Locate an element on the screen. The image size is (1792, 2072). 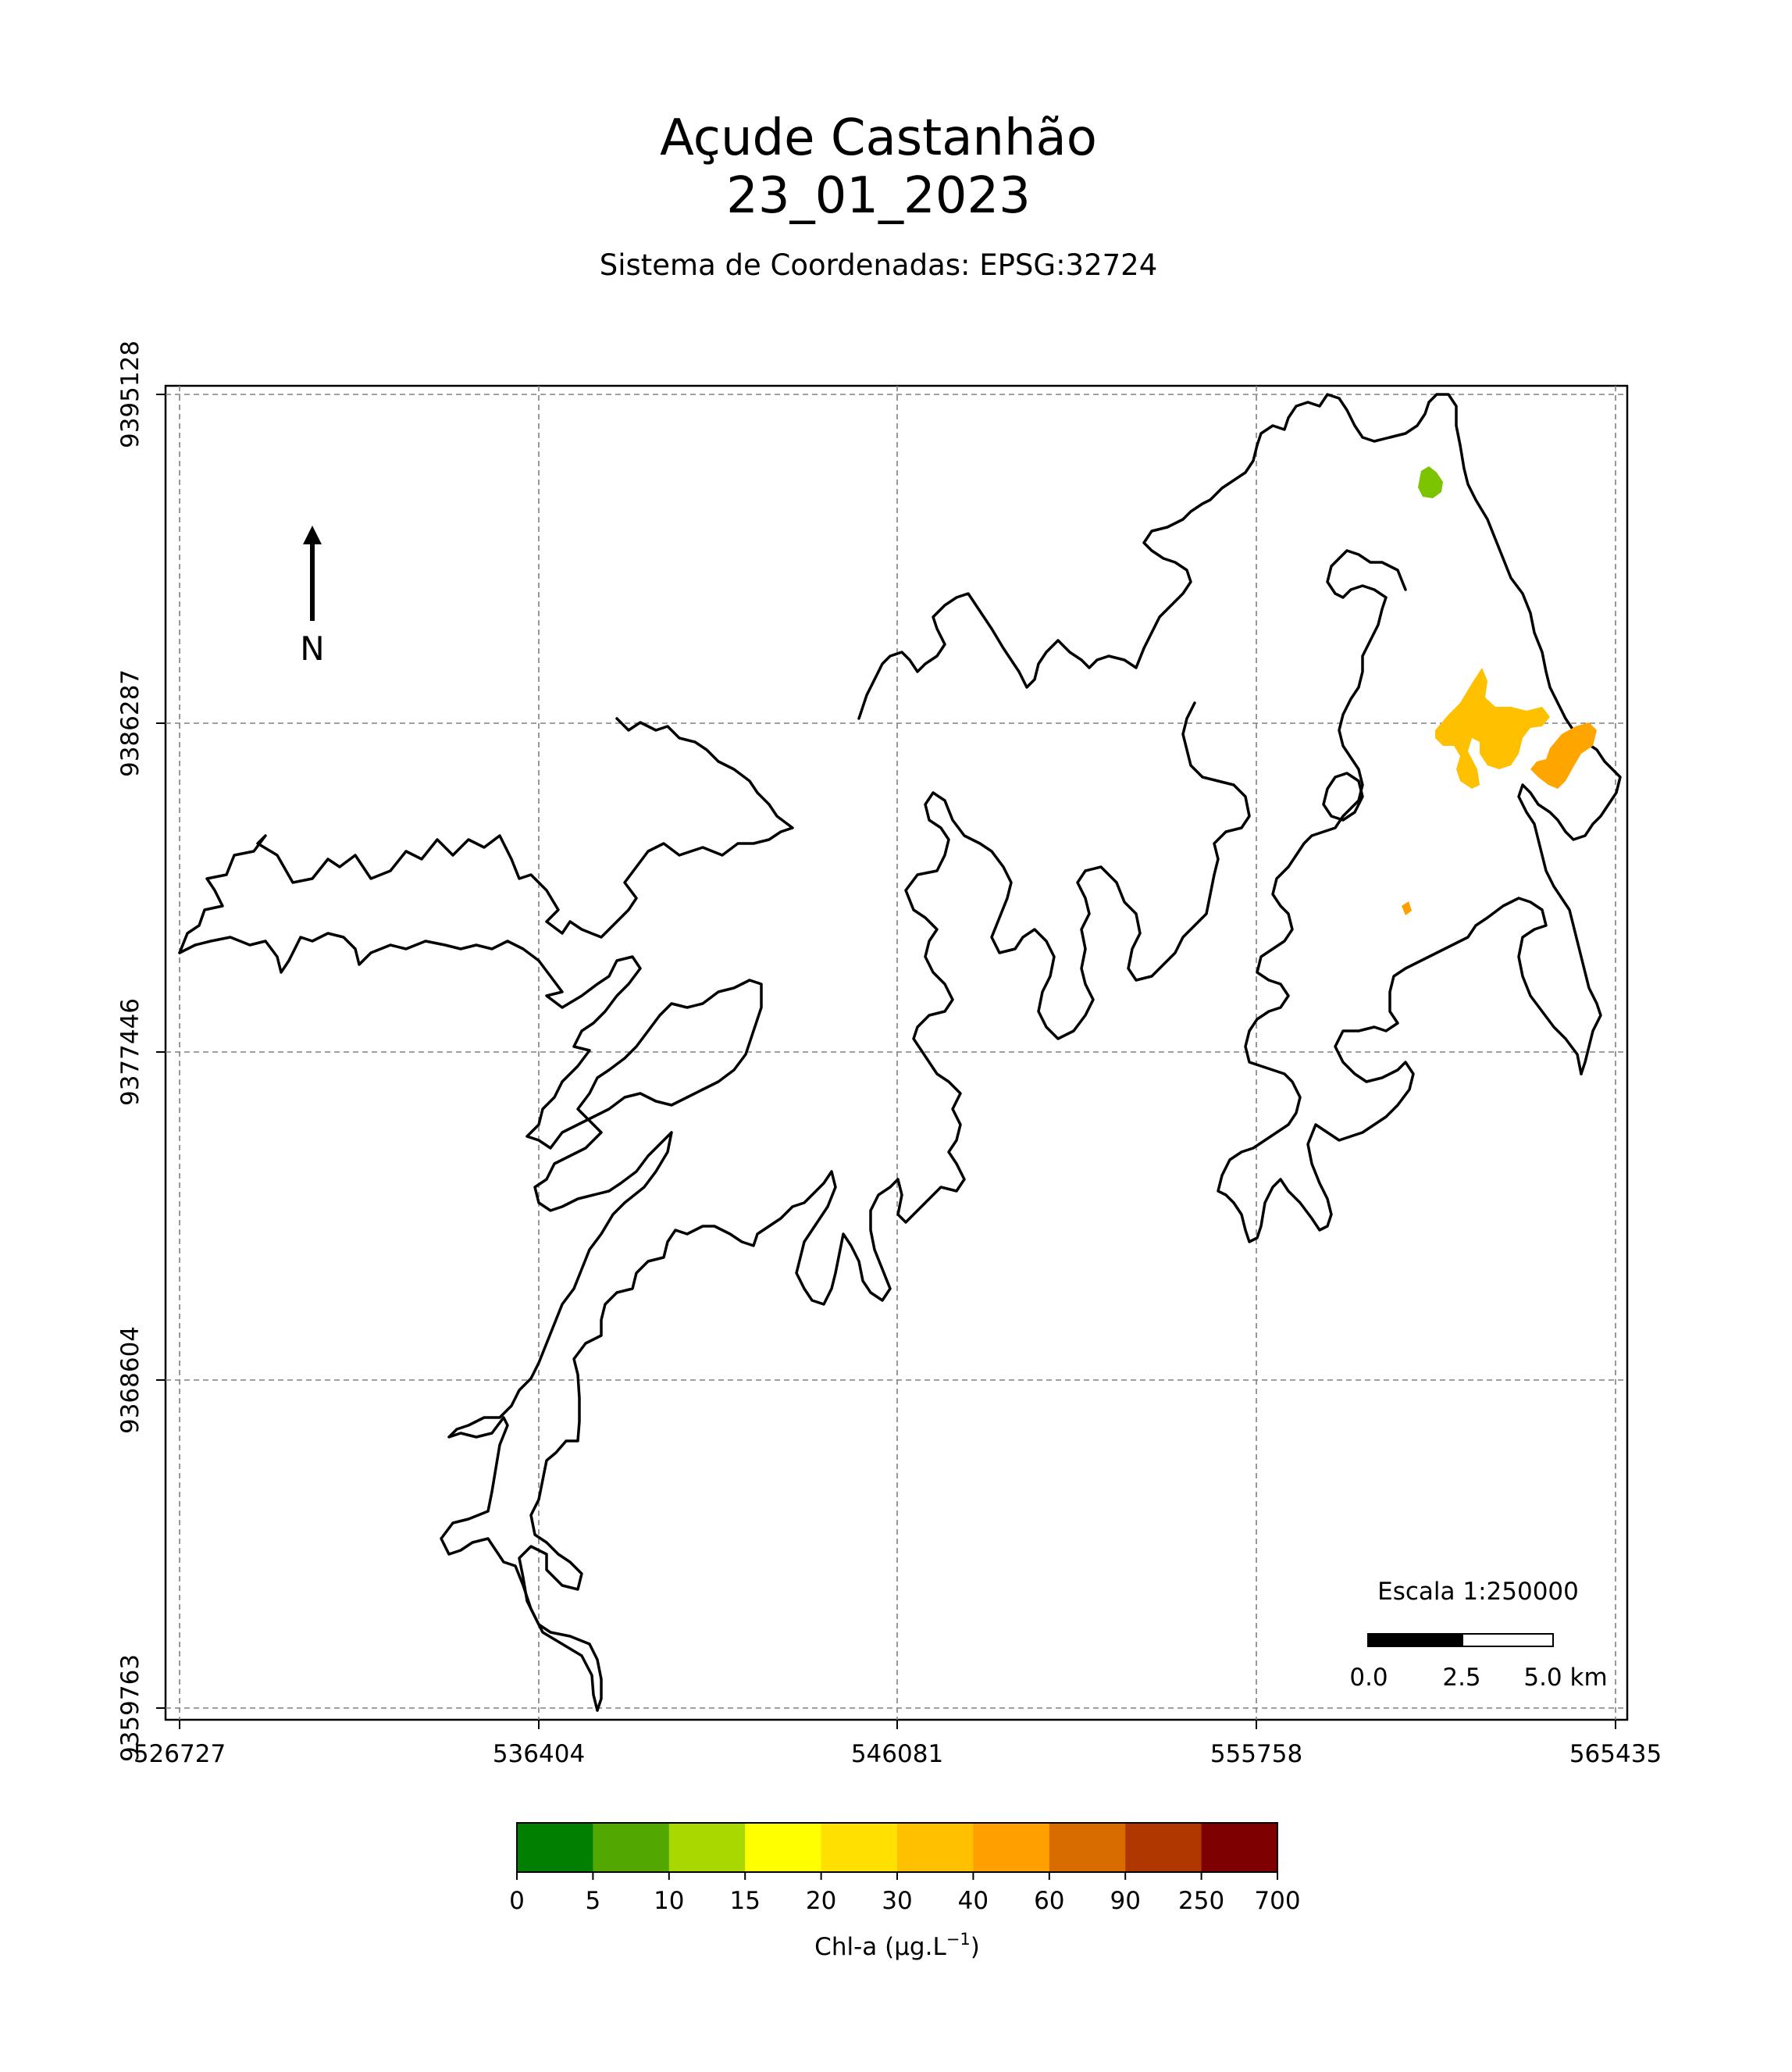
chl-a-patches is located at coordinates (1499, 691).